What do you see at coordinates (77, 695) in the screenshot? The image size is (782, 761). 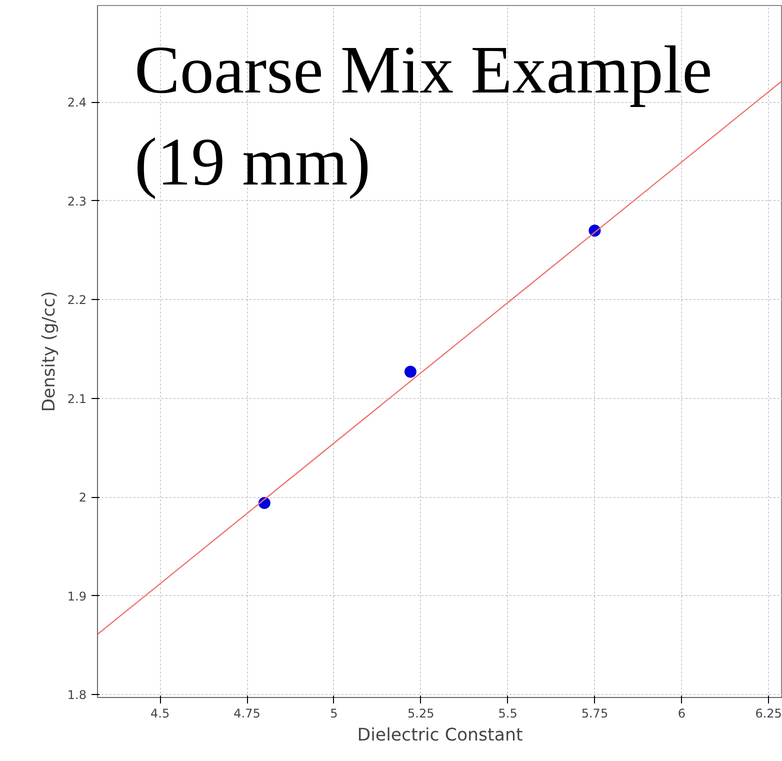 I see `y-tick-label: 1.8` at bounding box center [77, 695].